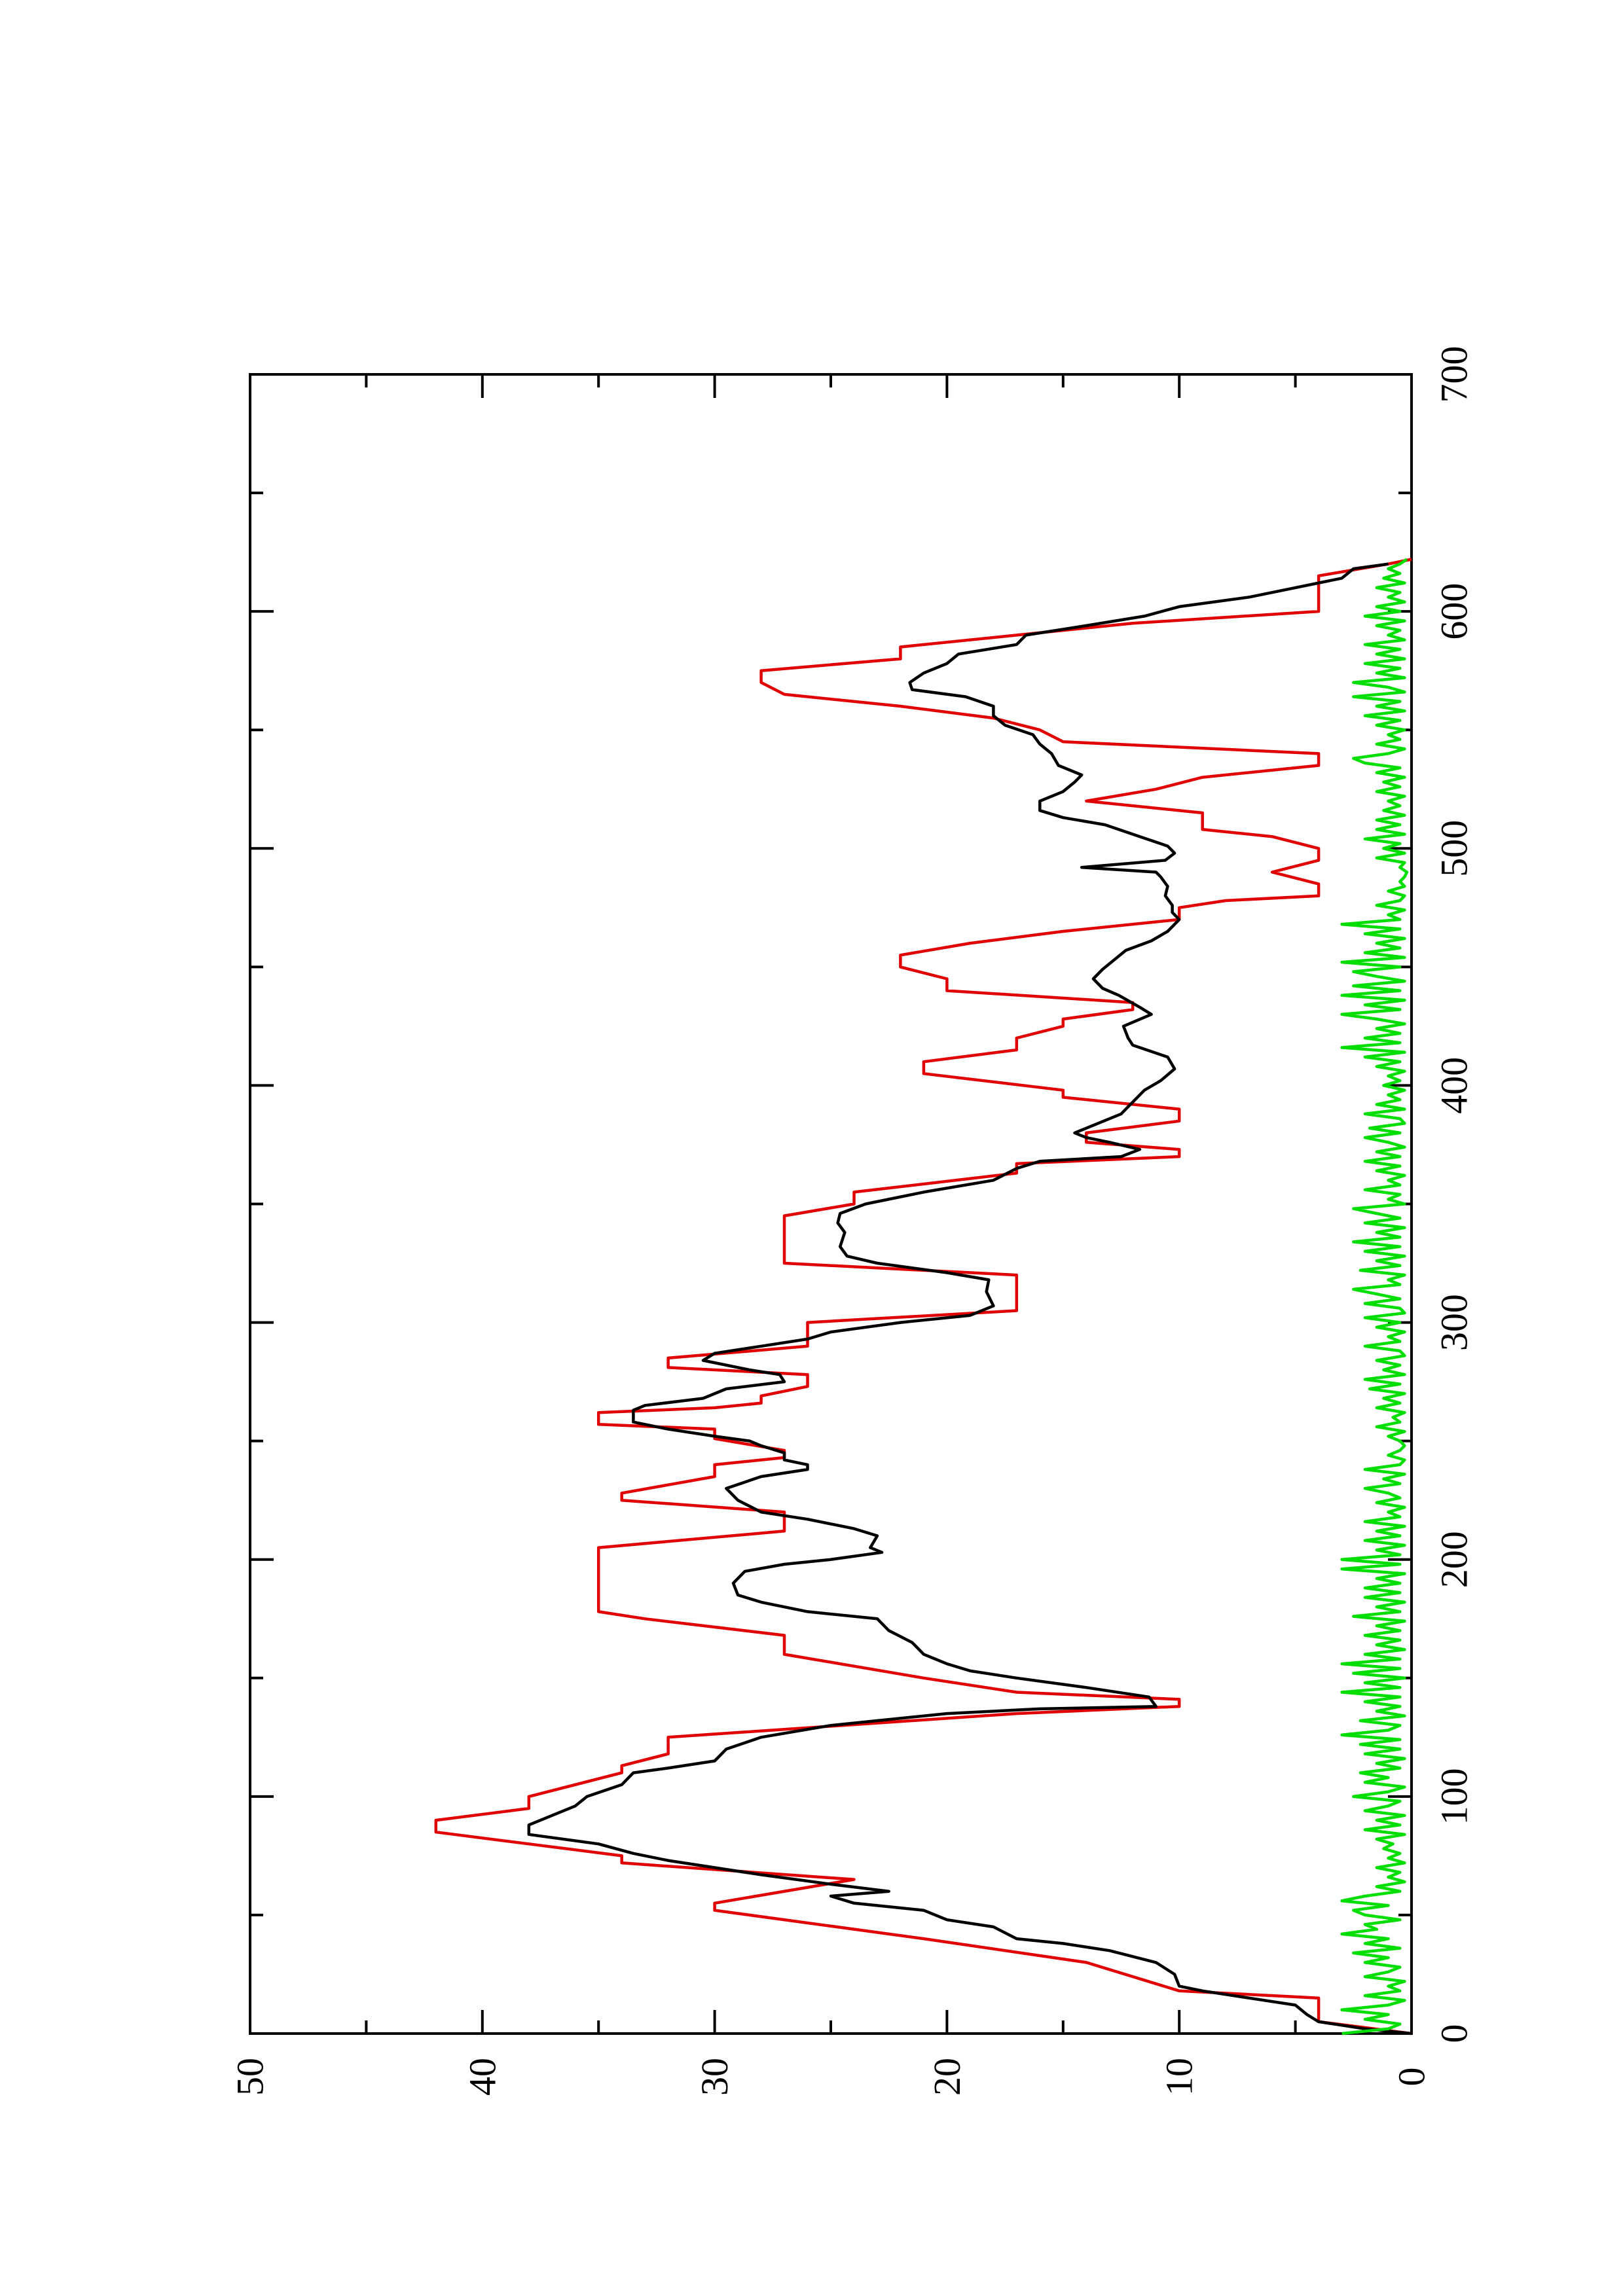  I want to click on x-tick-label: 500, so click(1454, 848).